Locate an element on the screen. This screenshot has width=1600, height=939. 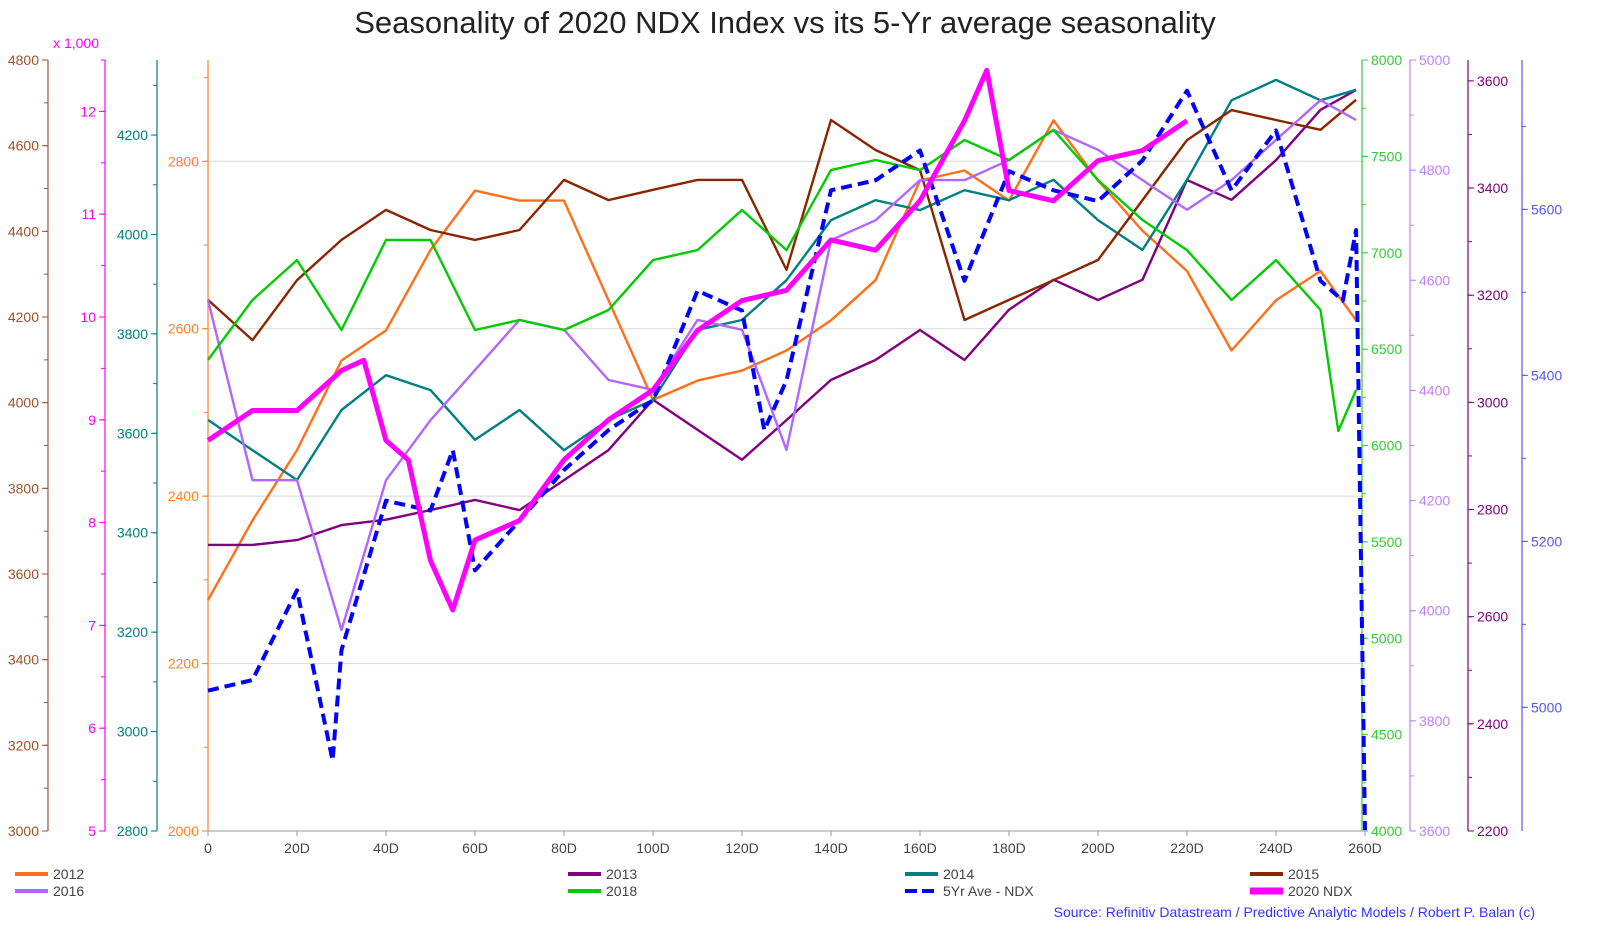
y-axis-y2018: 4000 4500 5000 5500 6000 6500 7000 7500 8000 is located at coordinates (1381, 445).